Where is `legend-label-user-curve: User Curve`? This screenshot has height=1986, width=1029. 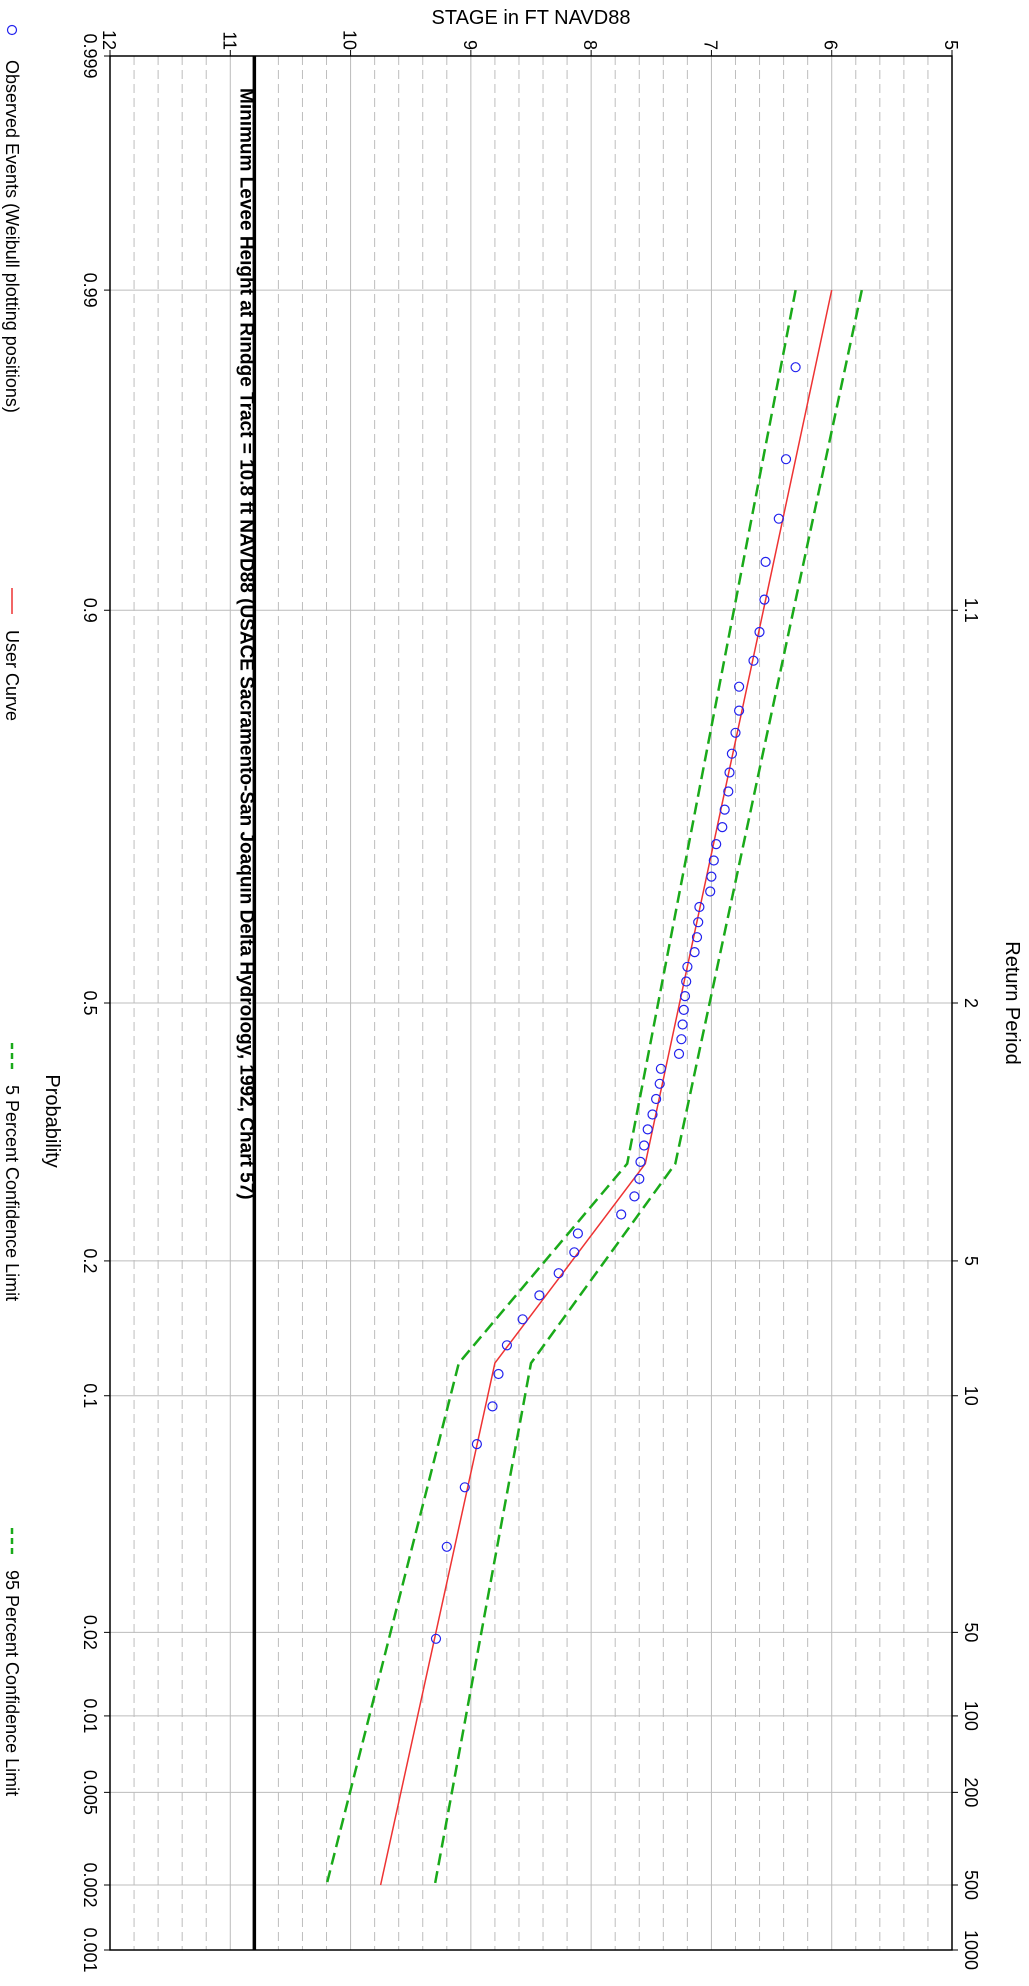 legend-label-user-curve: User Curve is located at coordinates (12, 675).